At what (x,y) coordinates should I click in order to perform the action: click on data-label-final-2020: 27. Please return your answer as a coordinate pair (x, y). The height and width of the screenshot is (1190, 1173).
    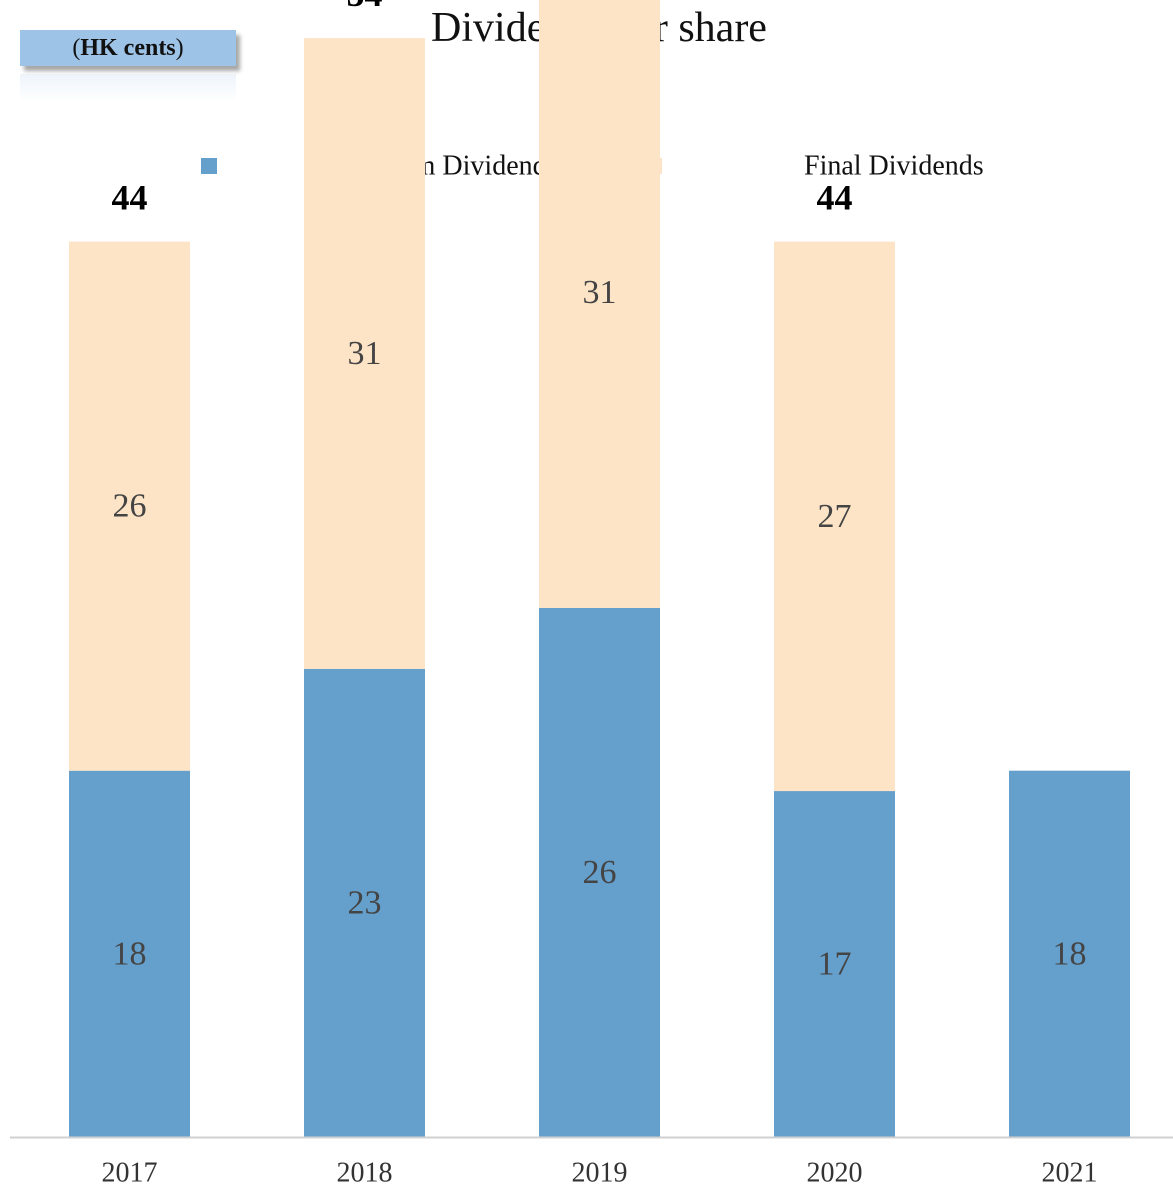
    Looking at the image, I should click on (835, 516).